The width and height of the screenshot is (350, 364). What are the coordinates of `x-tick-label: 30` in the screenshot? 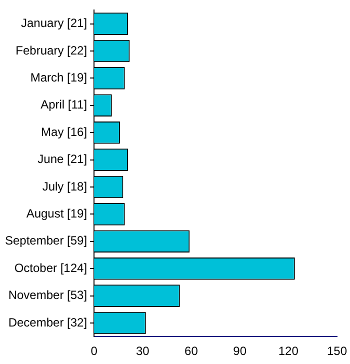 It's located at (143, 351).